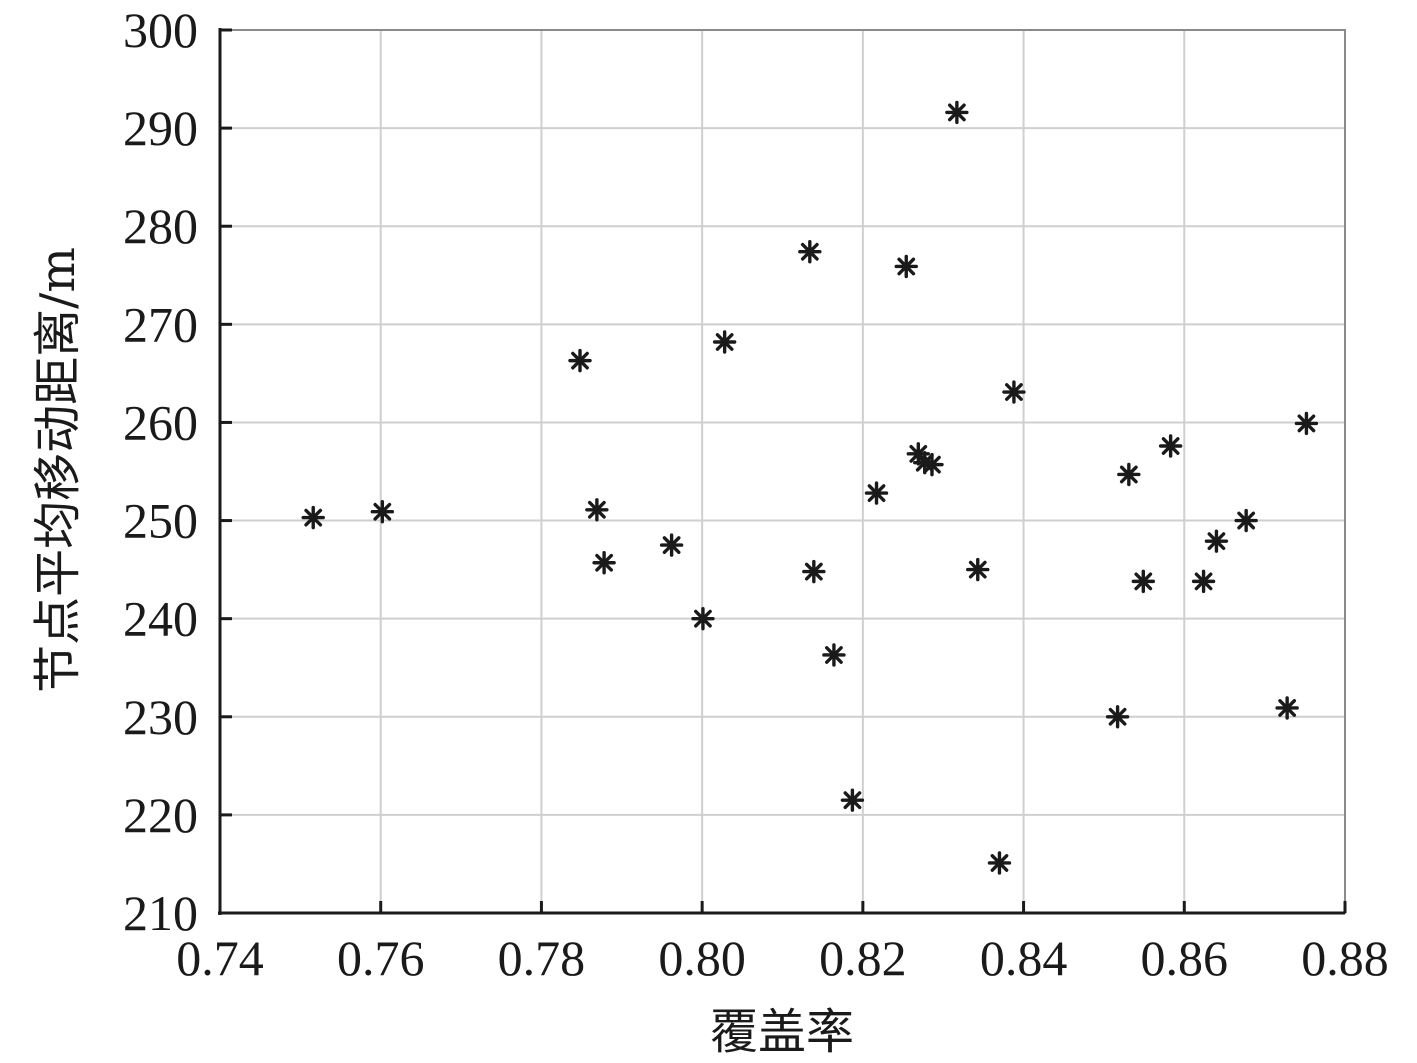  I want to click on x-tick-label: 0.82, so click(863, 958).